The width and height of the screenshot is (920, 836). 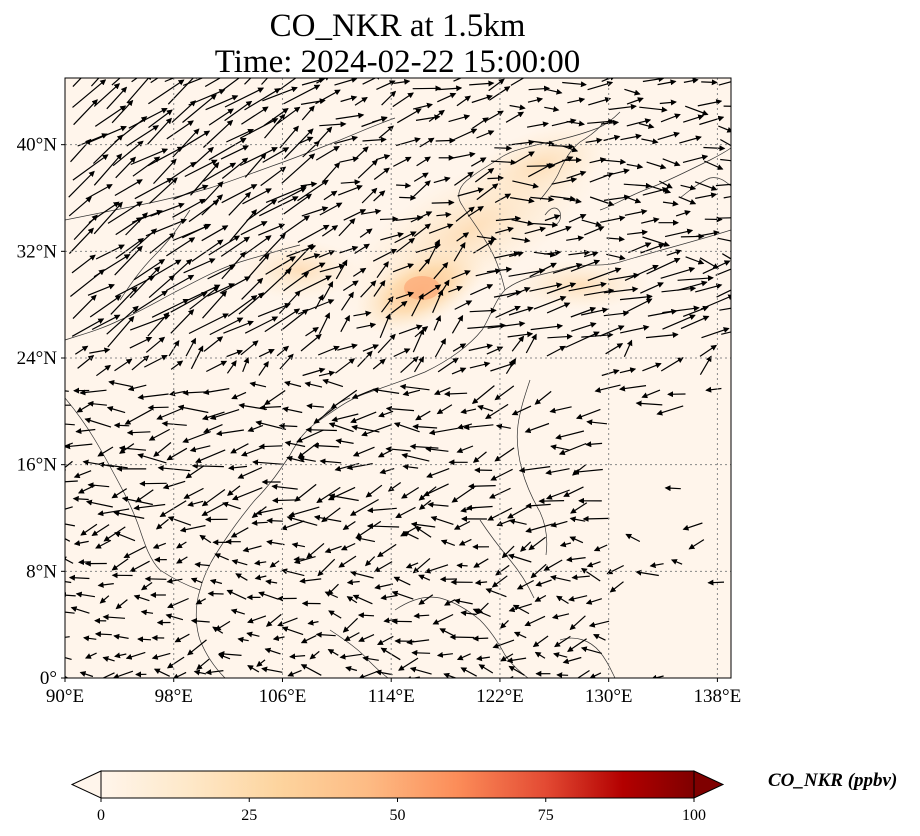 I want to click on lat-tick-label: 40°N, so click(x=37, y=145).